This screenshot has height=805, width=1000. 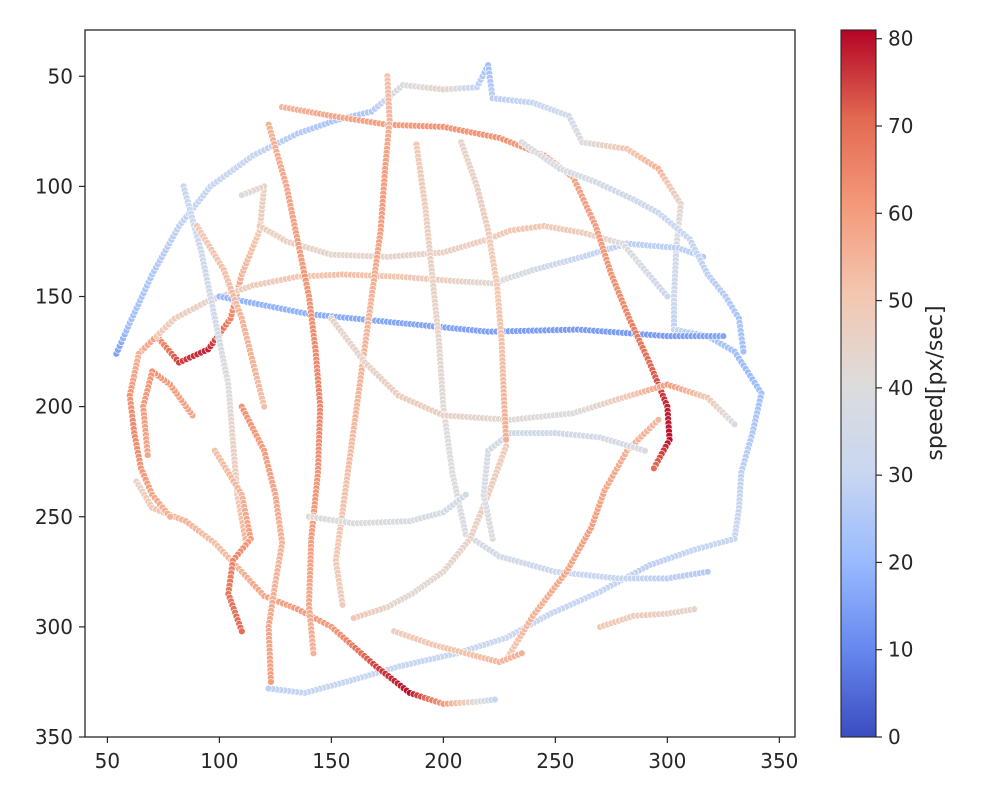 I want to click on x-tick-label: 150, so click(x=331, y=761).